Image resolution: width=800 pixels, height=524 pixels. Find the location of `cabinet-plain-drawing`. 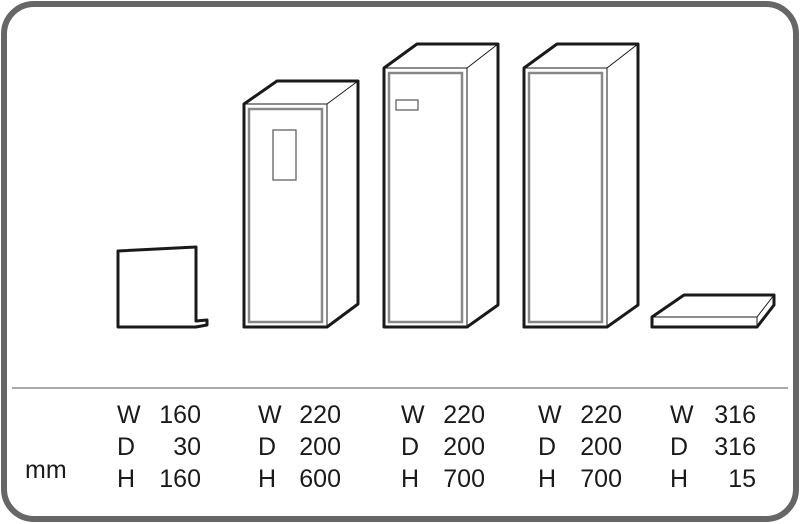

cabinet-plain-drawing is located at coordinates (581, 185).